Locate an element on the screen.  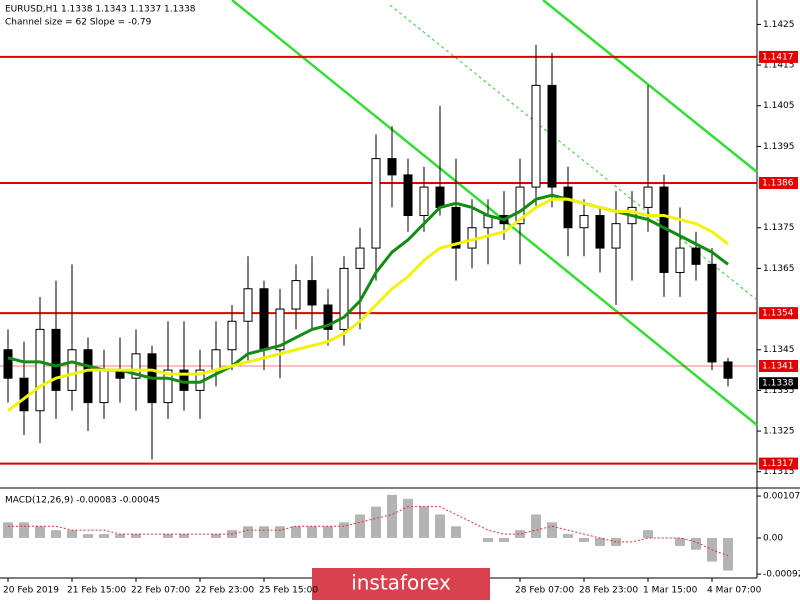
y-tick-label: 1.1405 is located at coordinates (779, 106).